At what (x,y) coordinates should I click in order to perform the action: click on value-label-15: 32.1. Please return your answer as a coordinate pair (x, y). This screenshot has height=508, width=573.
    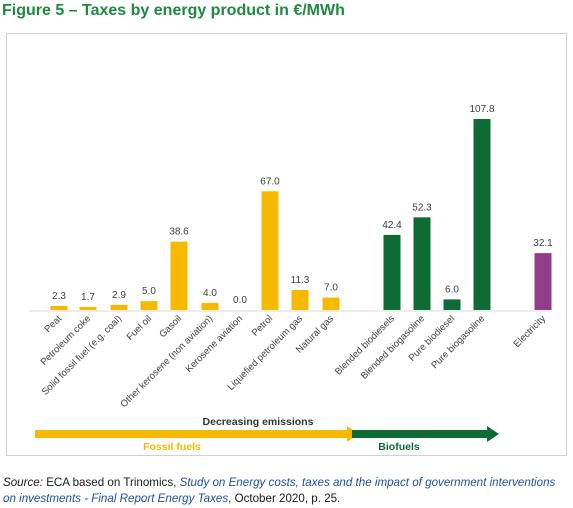
    Looking at the image, I should click on (543, 243).